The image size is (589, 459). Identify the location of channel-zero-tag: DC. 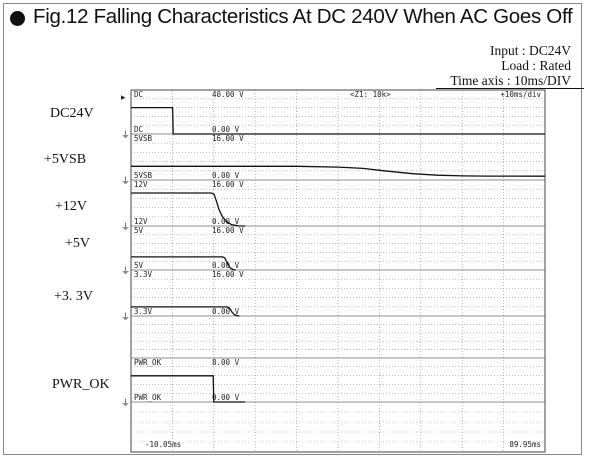
(138, 129).